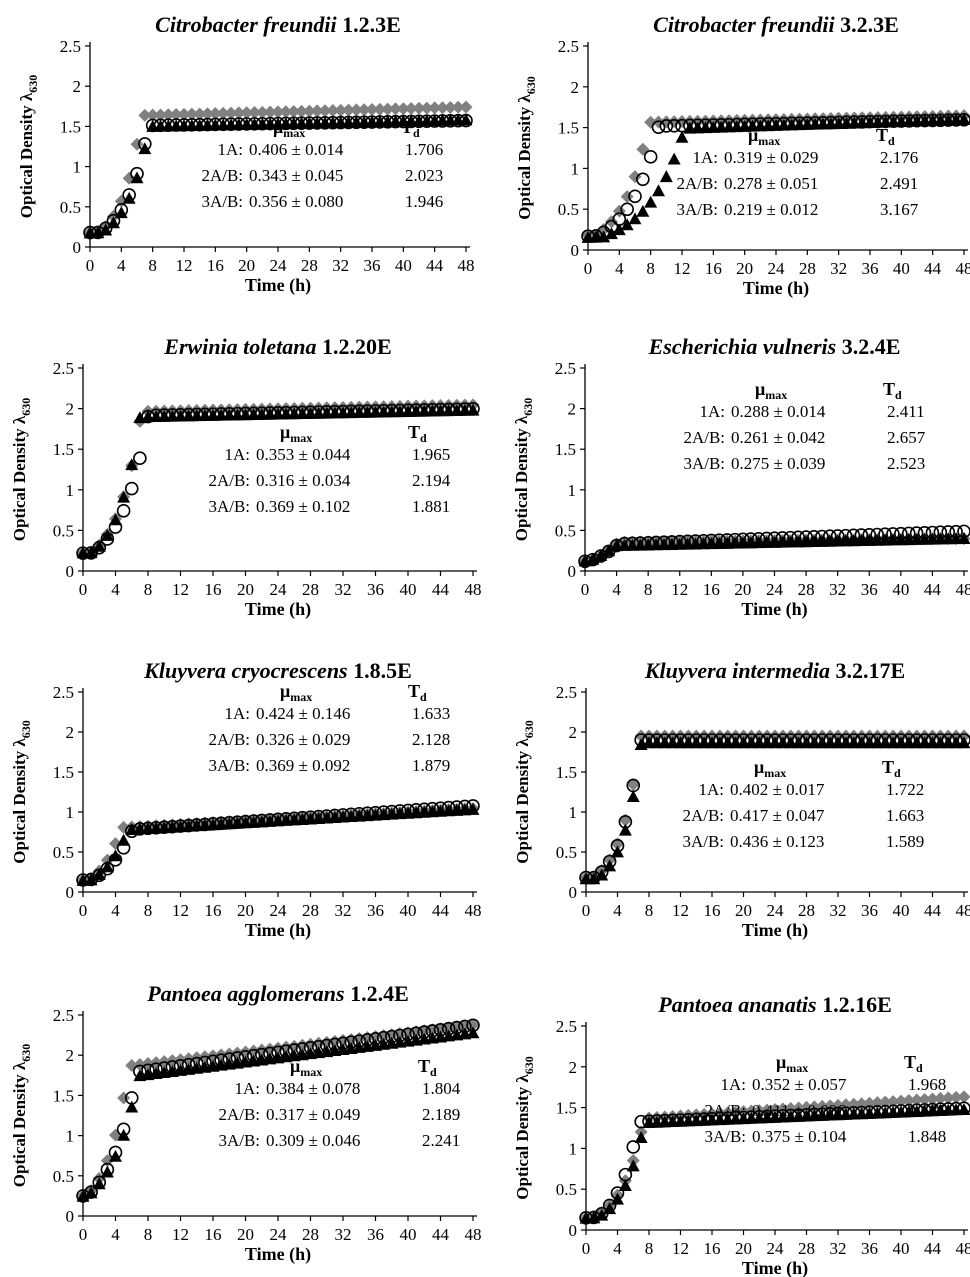 This screenshot has width=970, height=1277. What do you see at coordinates (838, 1248) in the screenshot?
I see `x-tick-label: 32` at bounding box center [838, 1248].